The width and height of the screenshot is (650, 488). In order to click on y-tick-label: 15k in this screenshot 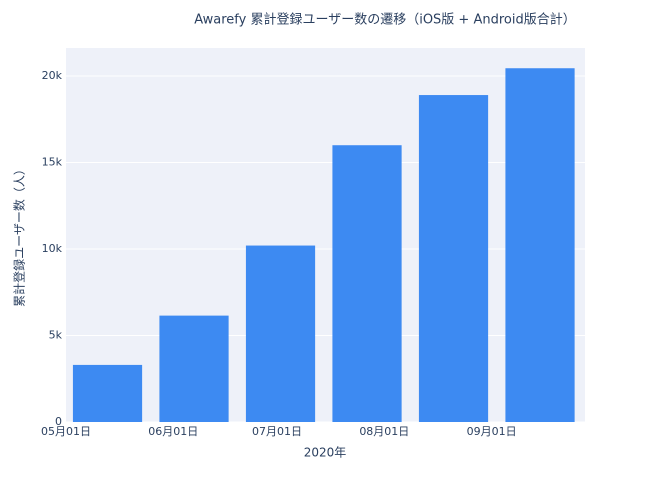, I will do `click(52, 162)`.